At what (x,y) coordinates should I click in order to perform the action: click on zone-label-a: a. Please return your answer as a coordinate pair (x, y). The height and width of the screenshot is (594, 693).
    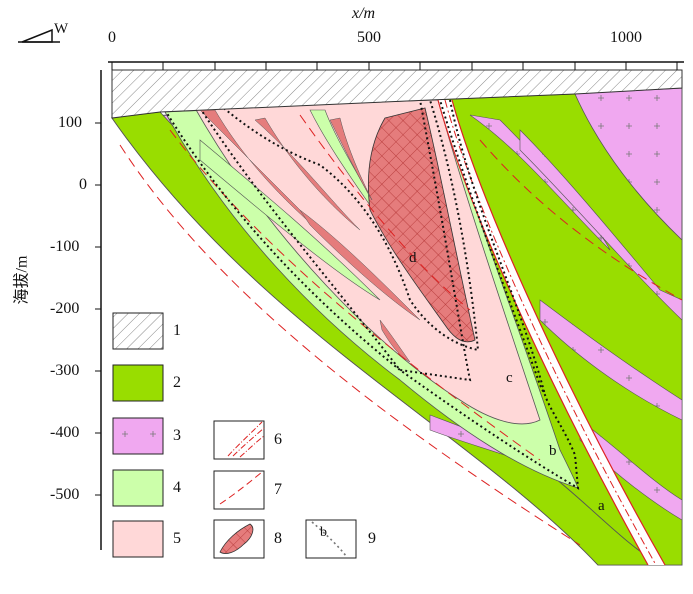
    Looking at the image, I should click on (601, 506).